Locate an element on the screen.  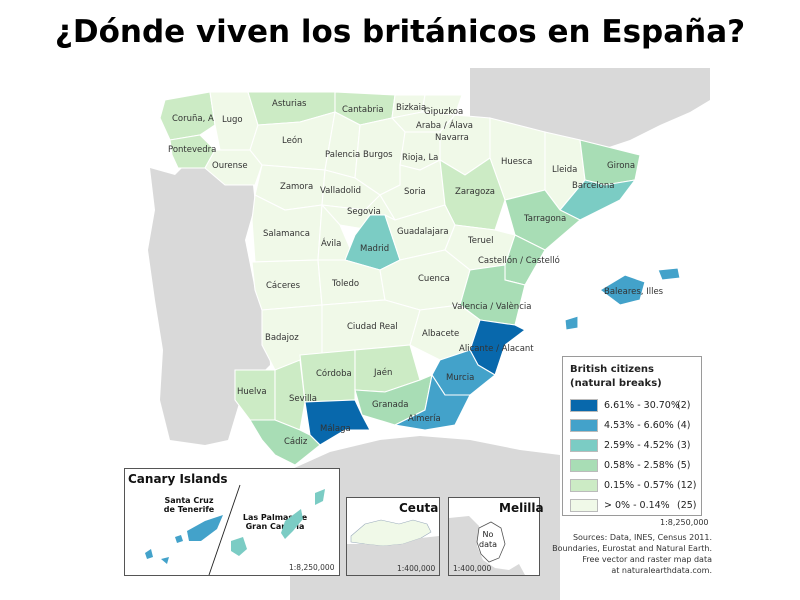
province-label: Bizkaia is located at coordinates (411, 108).